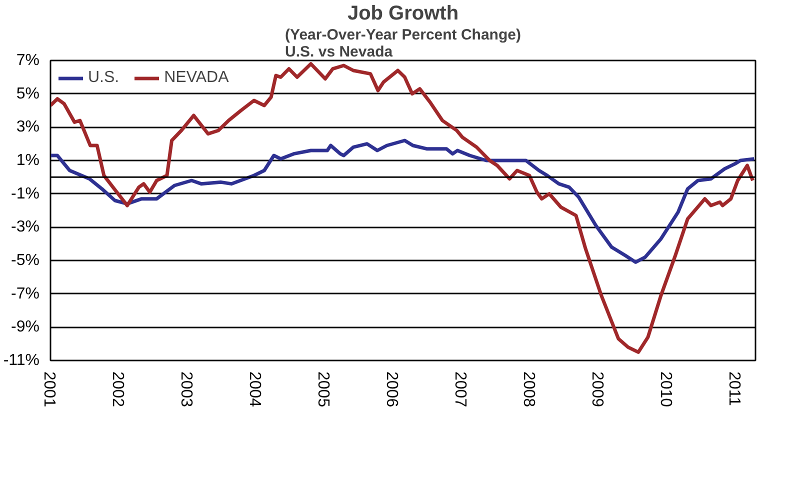 The image size is (797, 495). I want to click on y-tick-label: -3%, so click(25, 227).